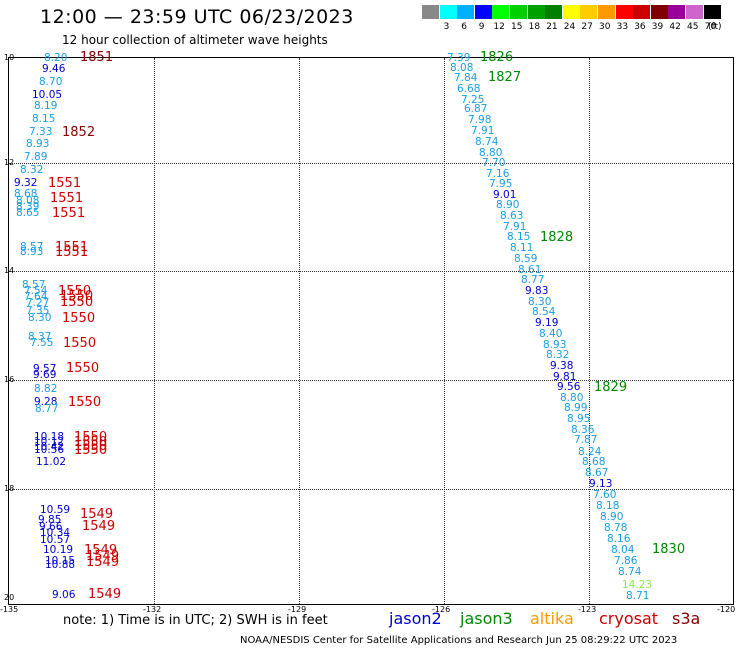 The image size is (740, 650). Describe the element at coordinates (46, 106) in the screenshot. I see `swh-value-label: 8.19` at that location.